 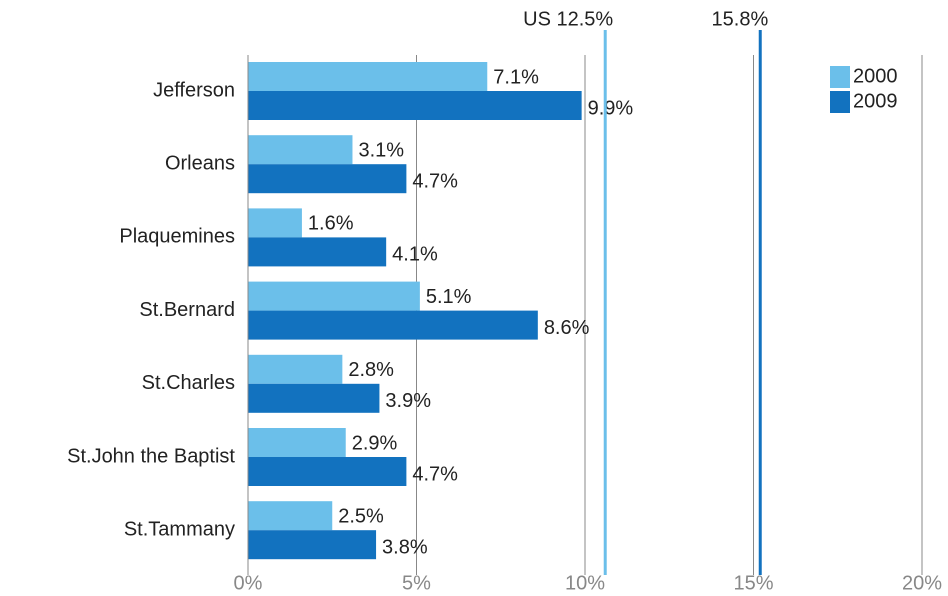 What do you see at coordinates (371, 370) in the screenshot?
I see `data-label: 2.8%` at bounding box center [371, 370].